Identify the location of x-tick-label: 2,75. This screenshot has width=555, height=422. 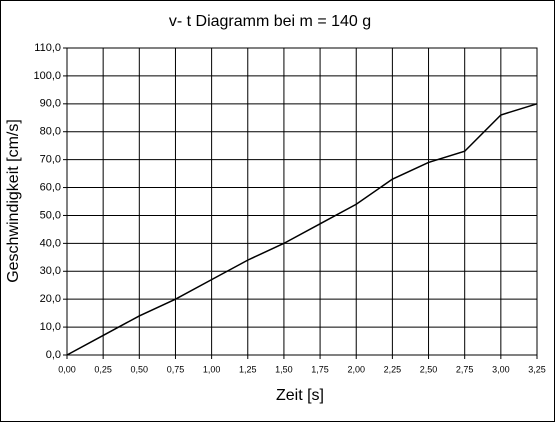
(465, 369).